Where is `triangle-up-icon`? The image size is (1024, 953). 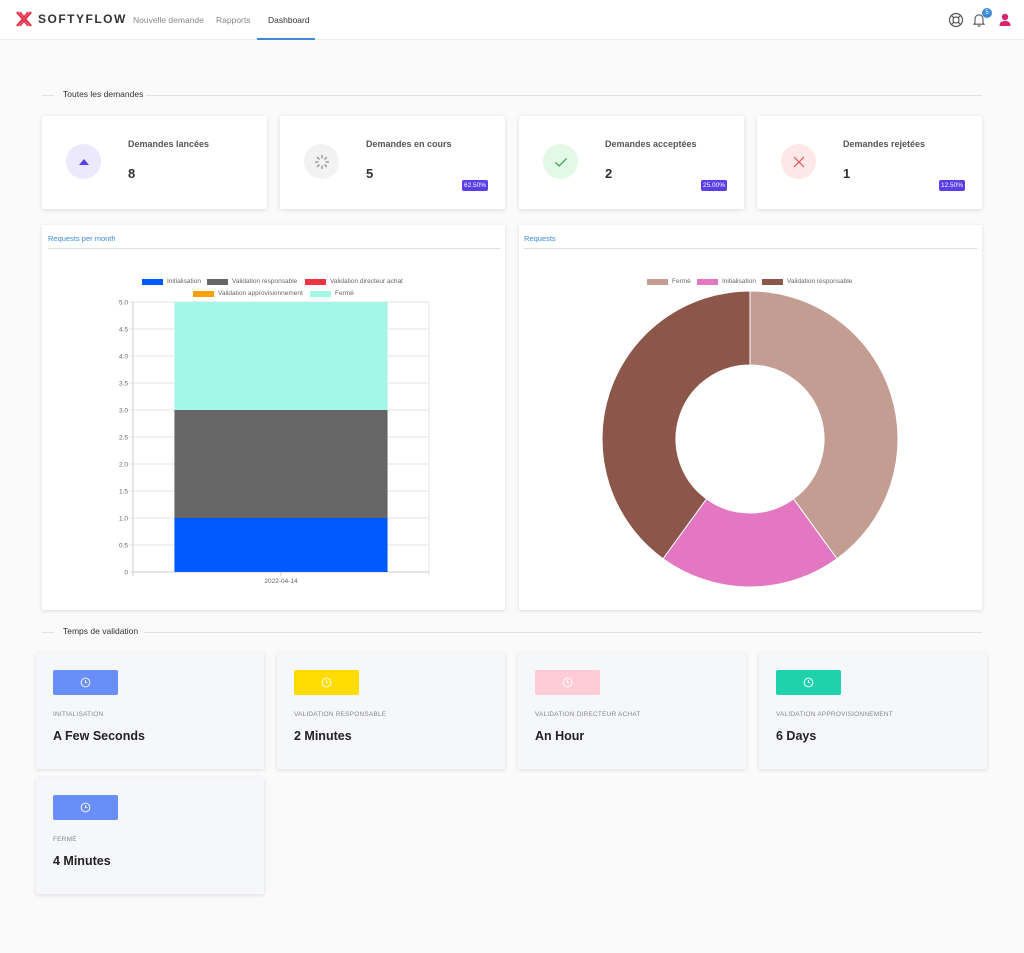 triangle-up-icon is located at coordinates (83, 161).